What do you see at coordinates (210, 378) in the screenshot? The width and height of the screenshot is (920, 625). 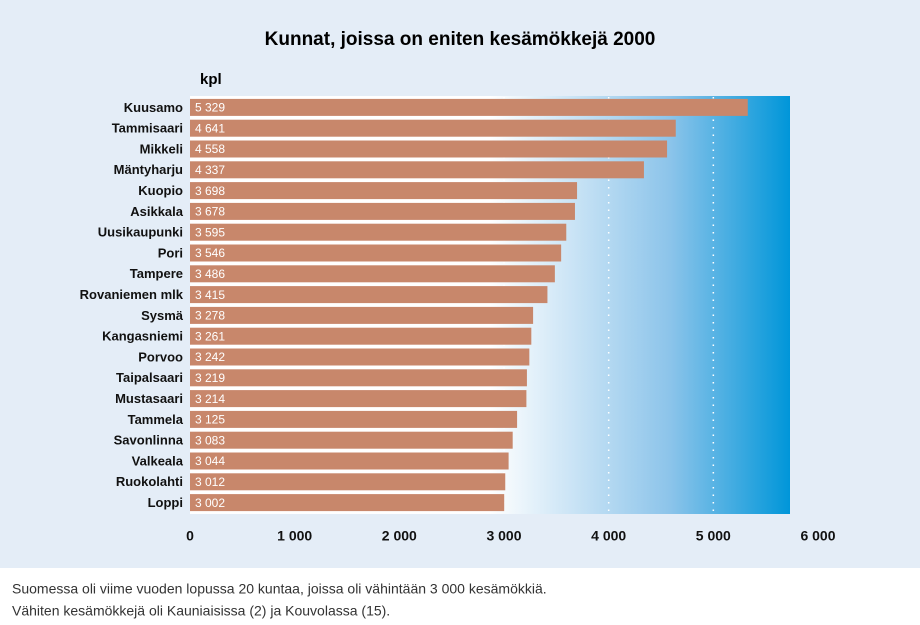 I see `value-label: 3 219` at bounding box center [210, 378].